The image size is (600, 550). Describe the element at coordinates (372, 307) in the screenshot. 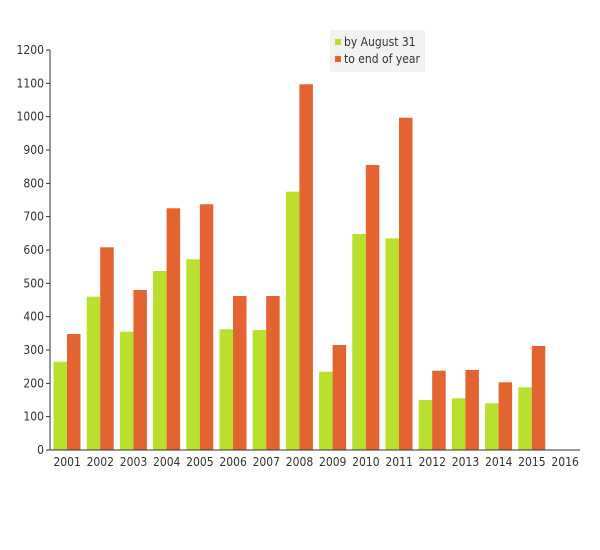

I see `bar-2010-to-end-of-year` at that location.